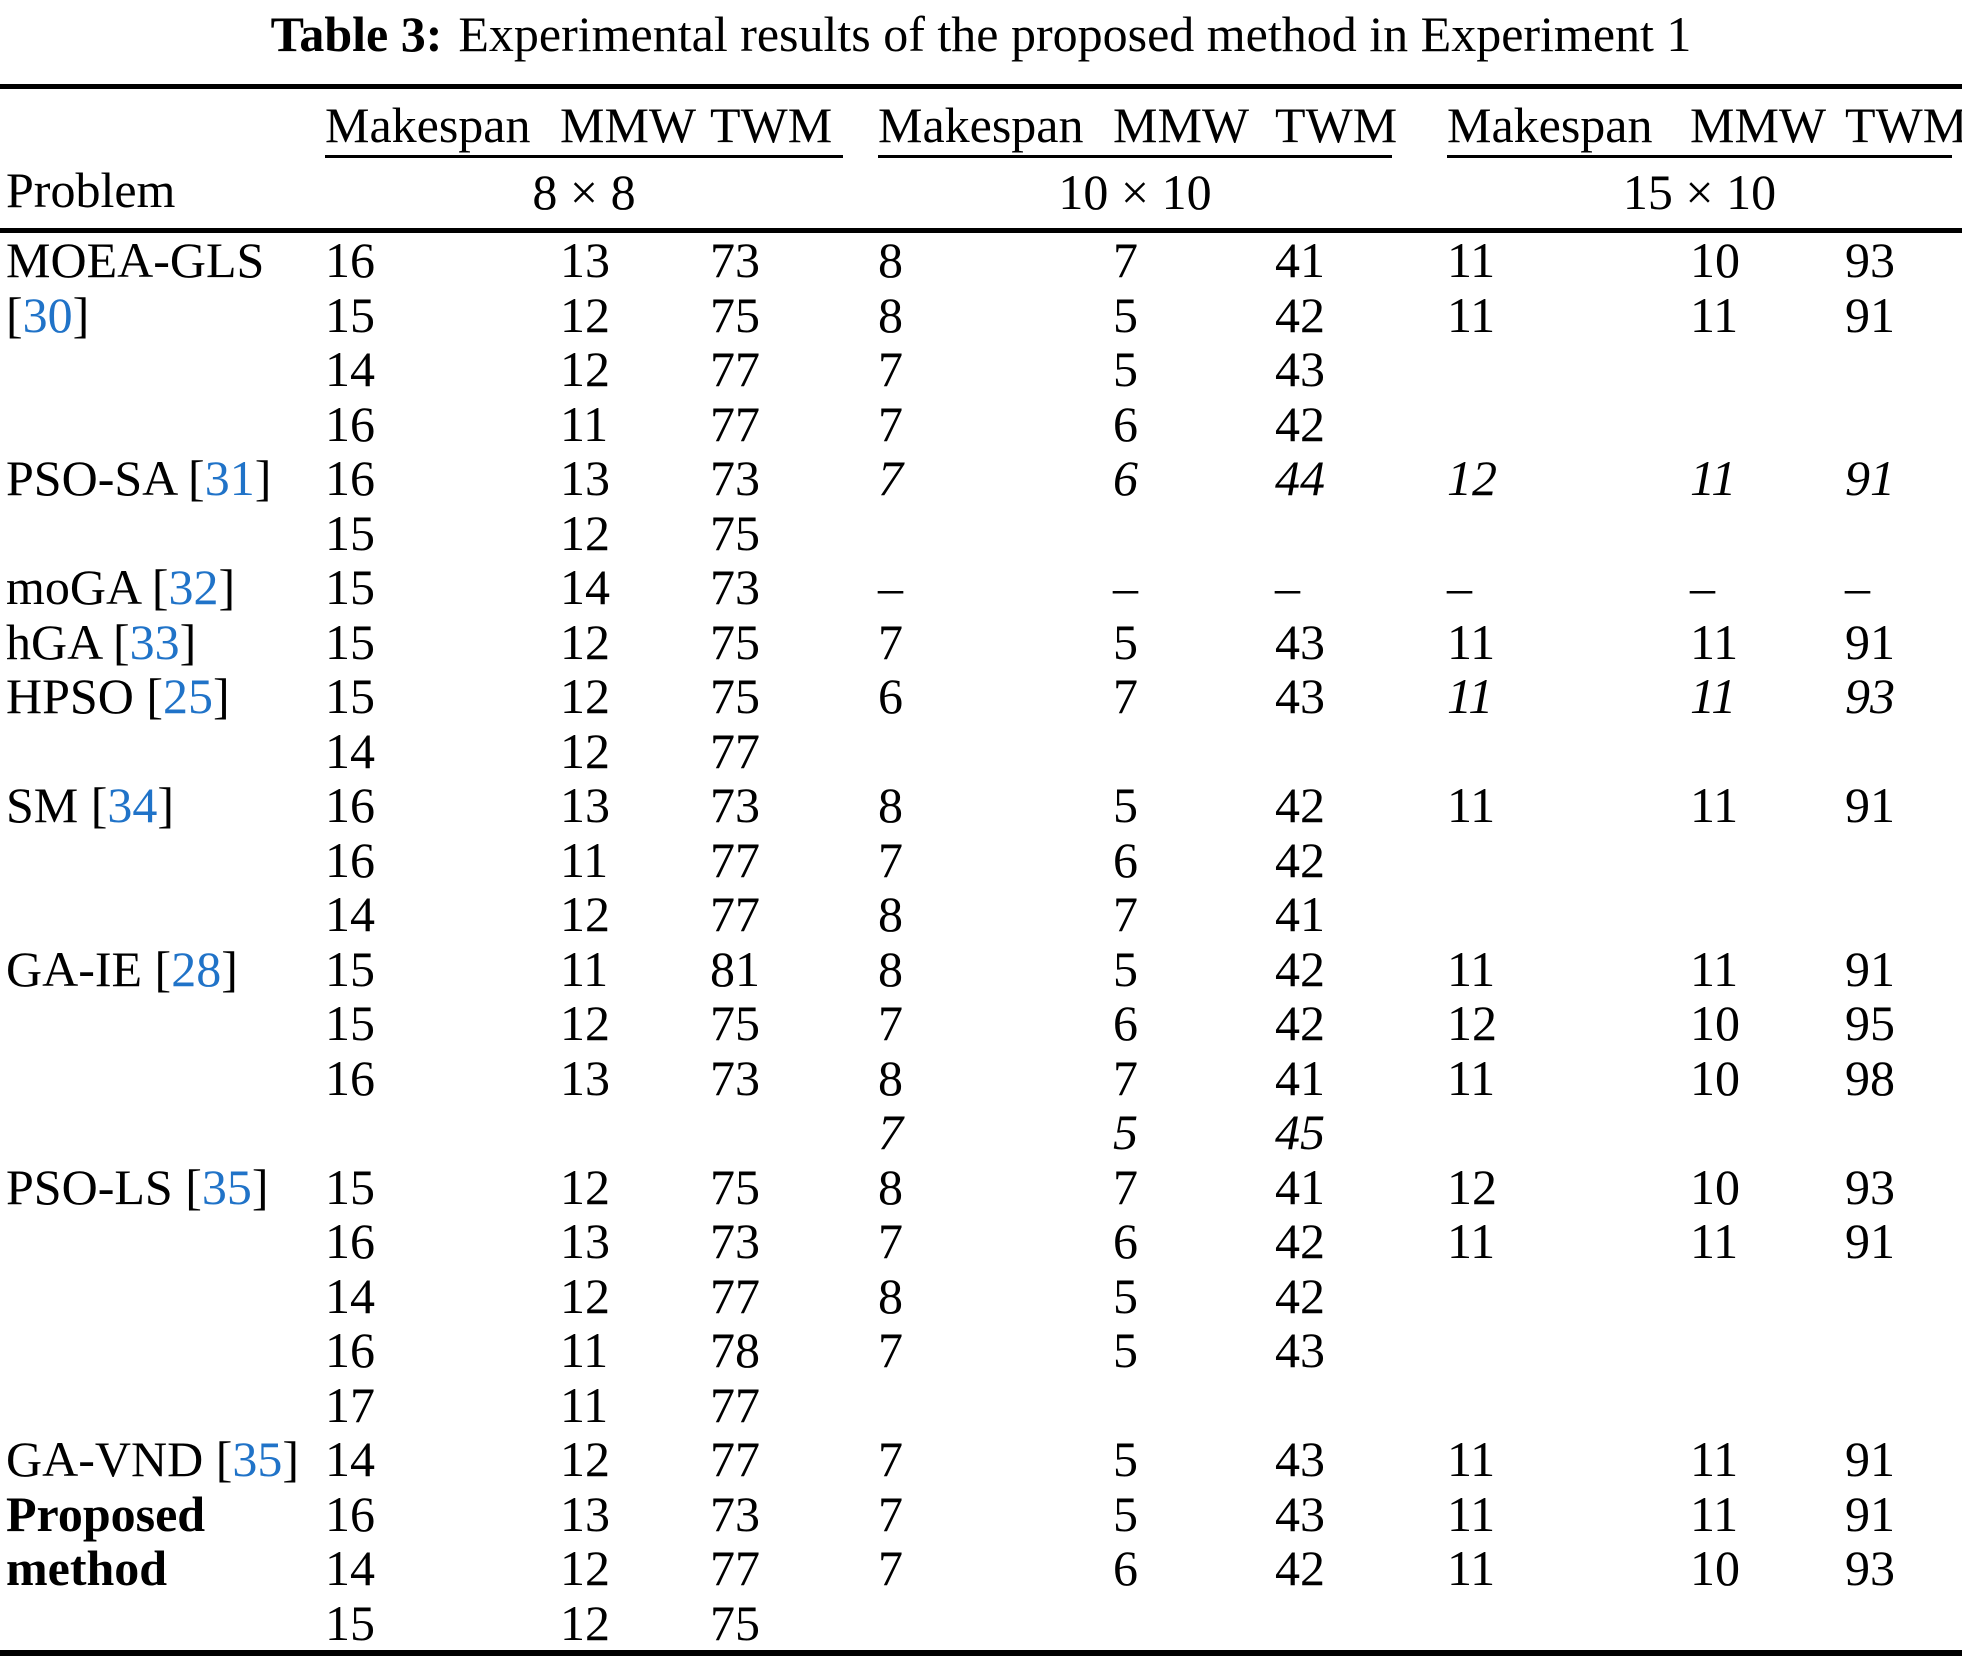  What do you see at coordinates (193, 587) in the screenshot?
I see `citation-link: 32` at bounding box center [193, 587].